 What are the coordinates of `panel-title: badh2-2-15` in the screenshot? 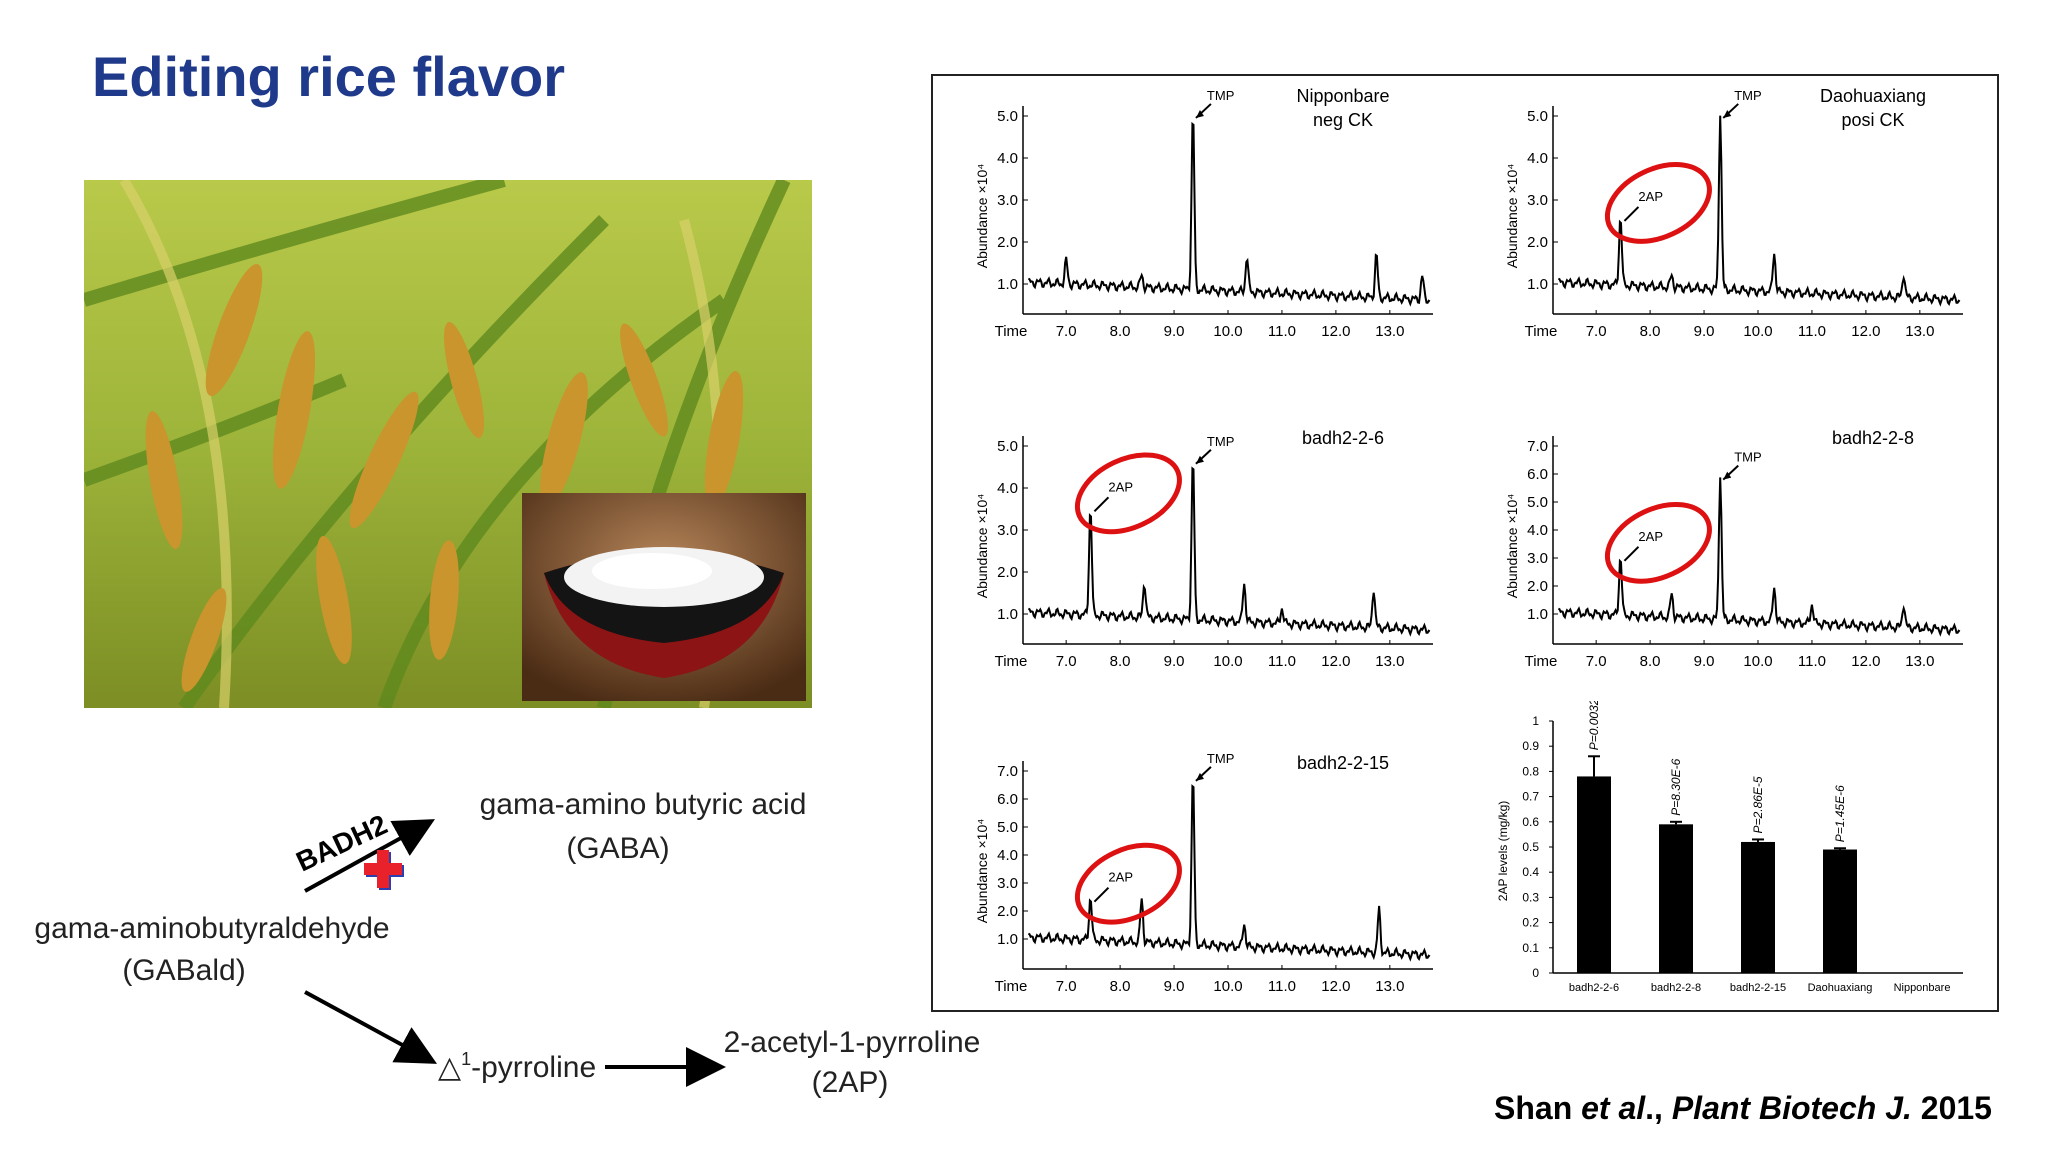 It's located at (1343, 763).